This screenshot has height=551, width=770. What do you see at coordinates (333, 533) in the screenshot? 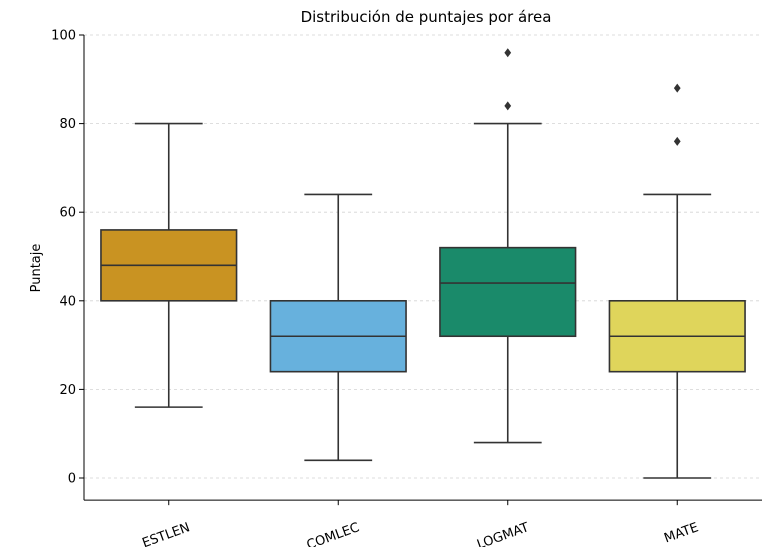
I see `x-tick-label-comlec: COMLEC` at bounding box center [333, 533].